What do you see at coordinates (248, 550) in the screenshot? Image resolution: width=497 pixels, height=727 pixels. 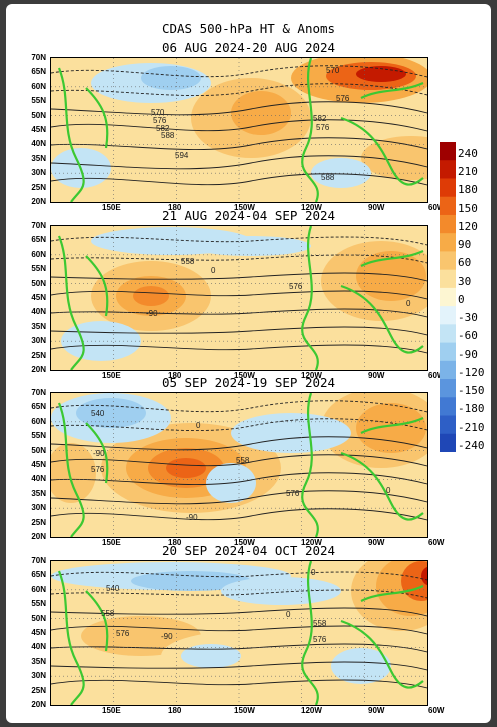 I see `panel-4-date: 20 SEP 2024-04 OCT 2024` at bounding box center [248, 550].